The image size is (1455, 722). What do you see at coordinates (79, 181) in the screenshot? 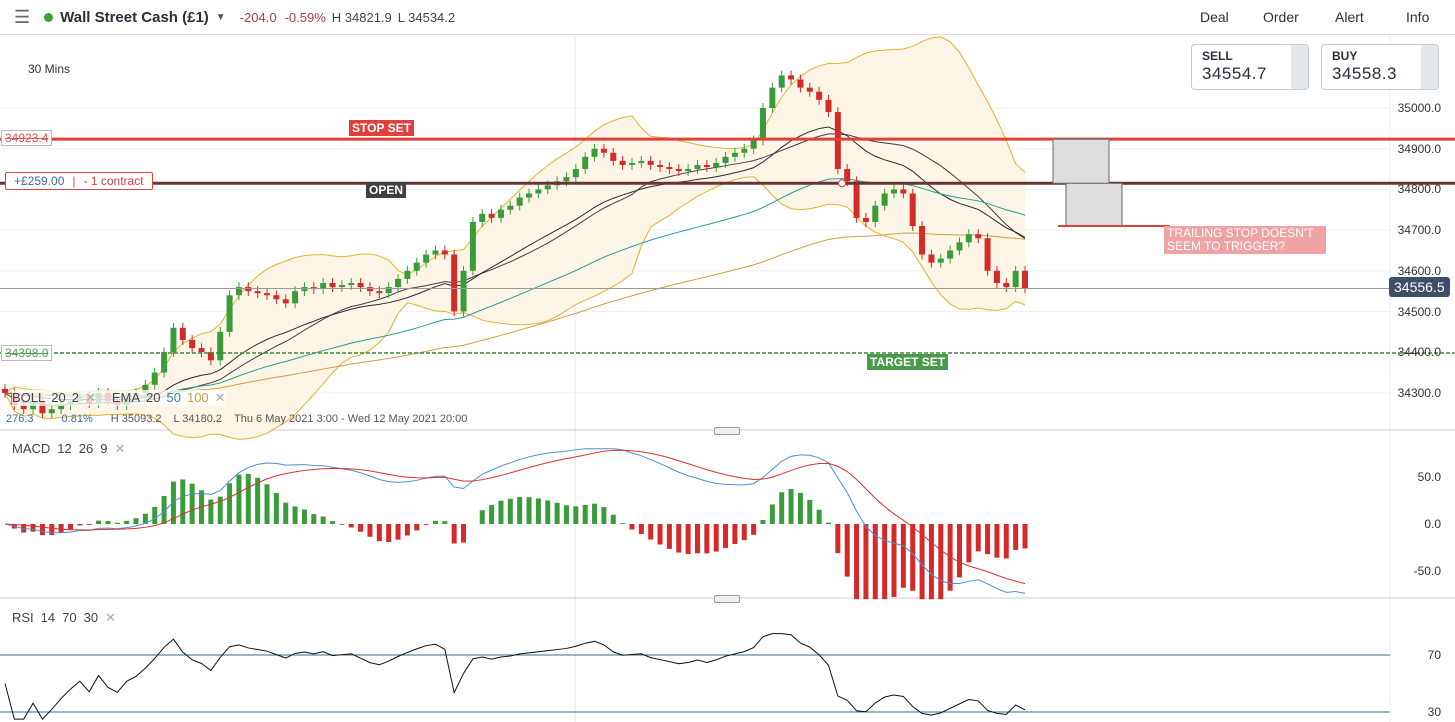
I see `open-position-label: +£259.00 | - 1 contract` at bounding box center [79, 181].